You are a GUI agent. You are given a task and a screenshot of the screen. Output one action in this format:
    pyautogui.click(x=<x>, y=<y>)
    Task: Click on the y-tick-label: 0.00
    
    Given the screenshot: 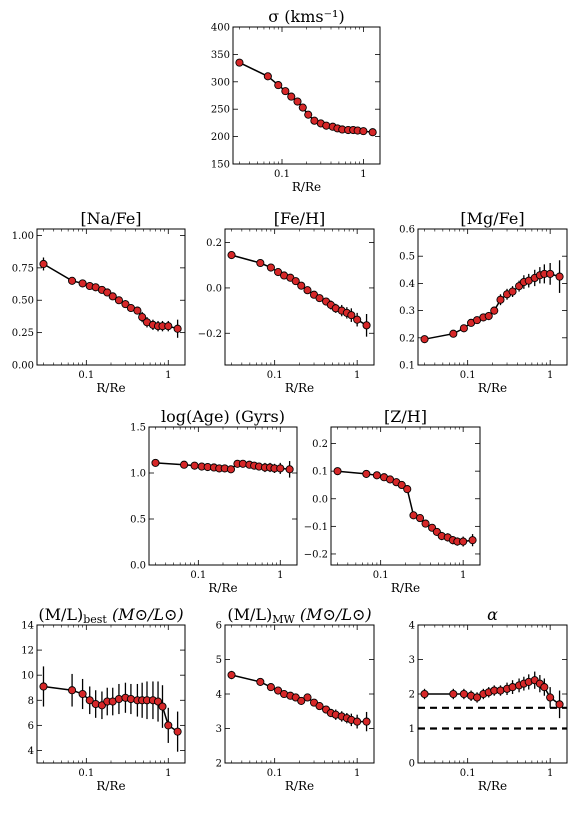 What is the action you would take?
    pyautogui.click(x=23, y=366)
    